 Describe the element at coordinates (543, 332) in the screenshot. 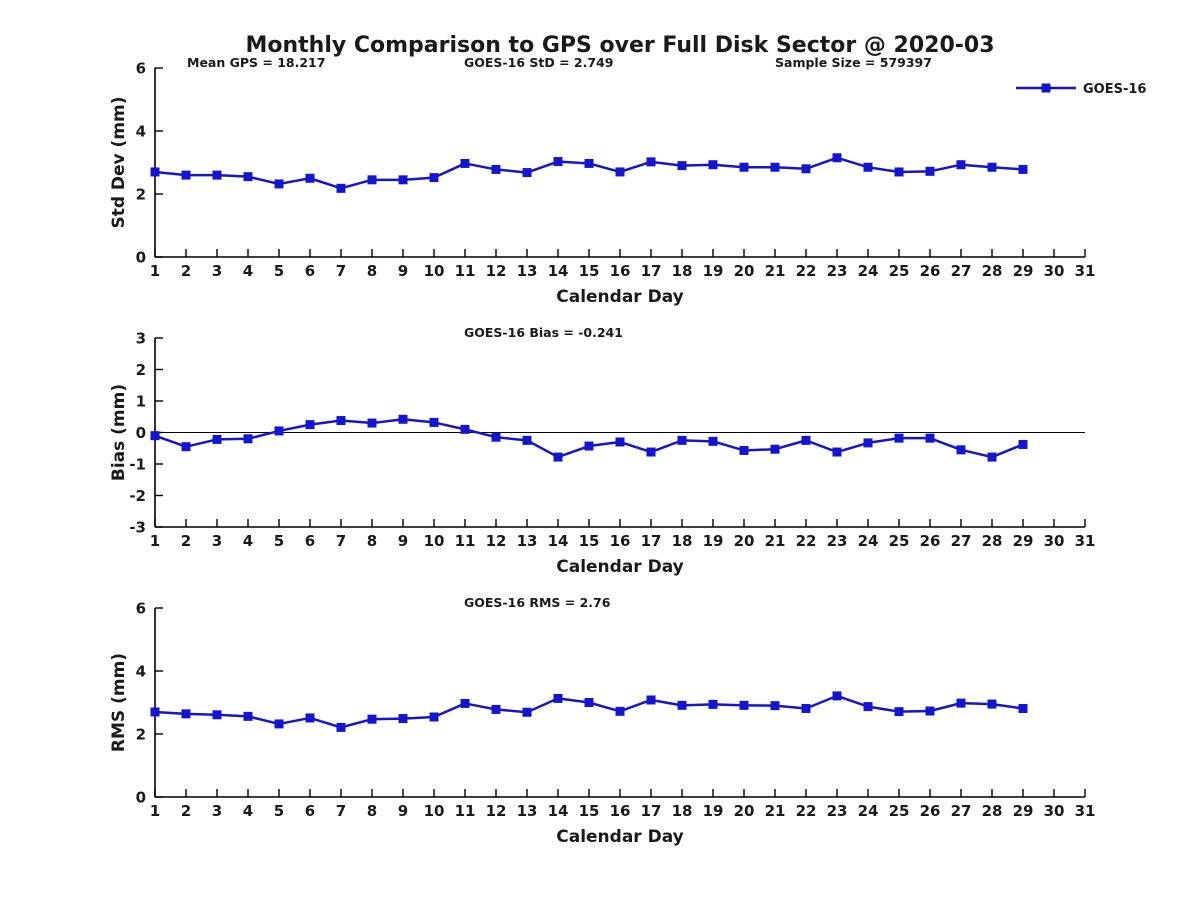

I see `panel-annotation: GOES-16 Bias = -0.241` at that location.